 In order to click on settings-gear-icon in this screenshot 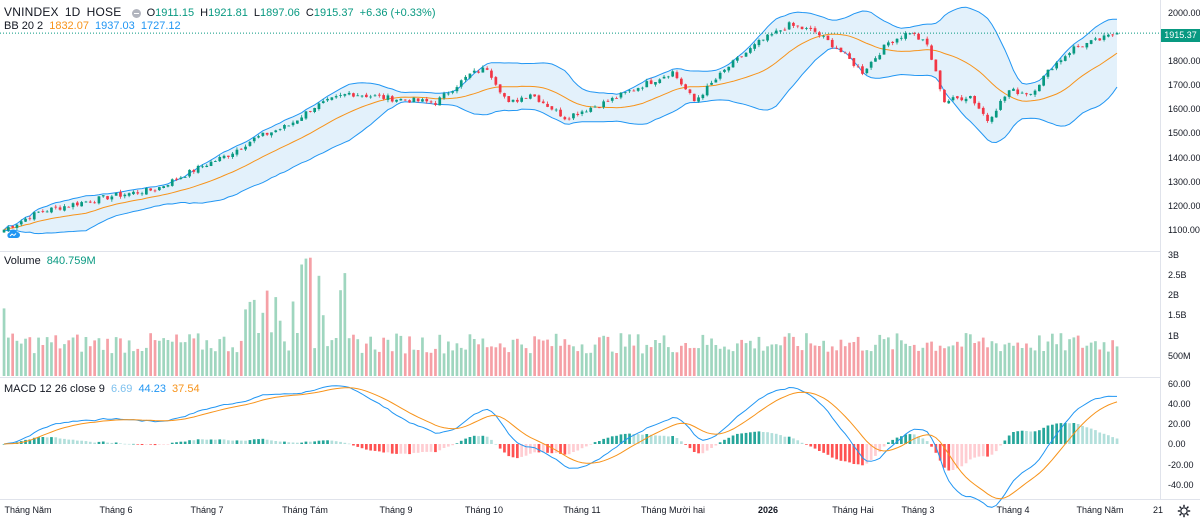, I will do `click(1184, 511)`.